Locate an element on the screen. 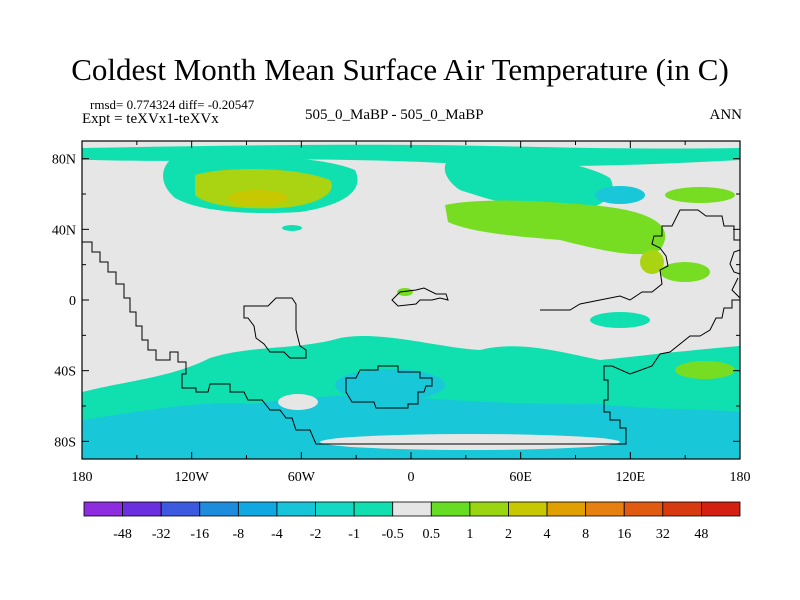 Image resolution: width=800 pixels, height=600 pixels. x-tick-label: 60W is located at coordinates (302, 477).